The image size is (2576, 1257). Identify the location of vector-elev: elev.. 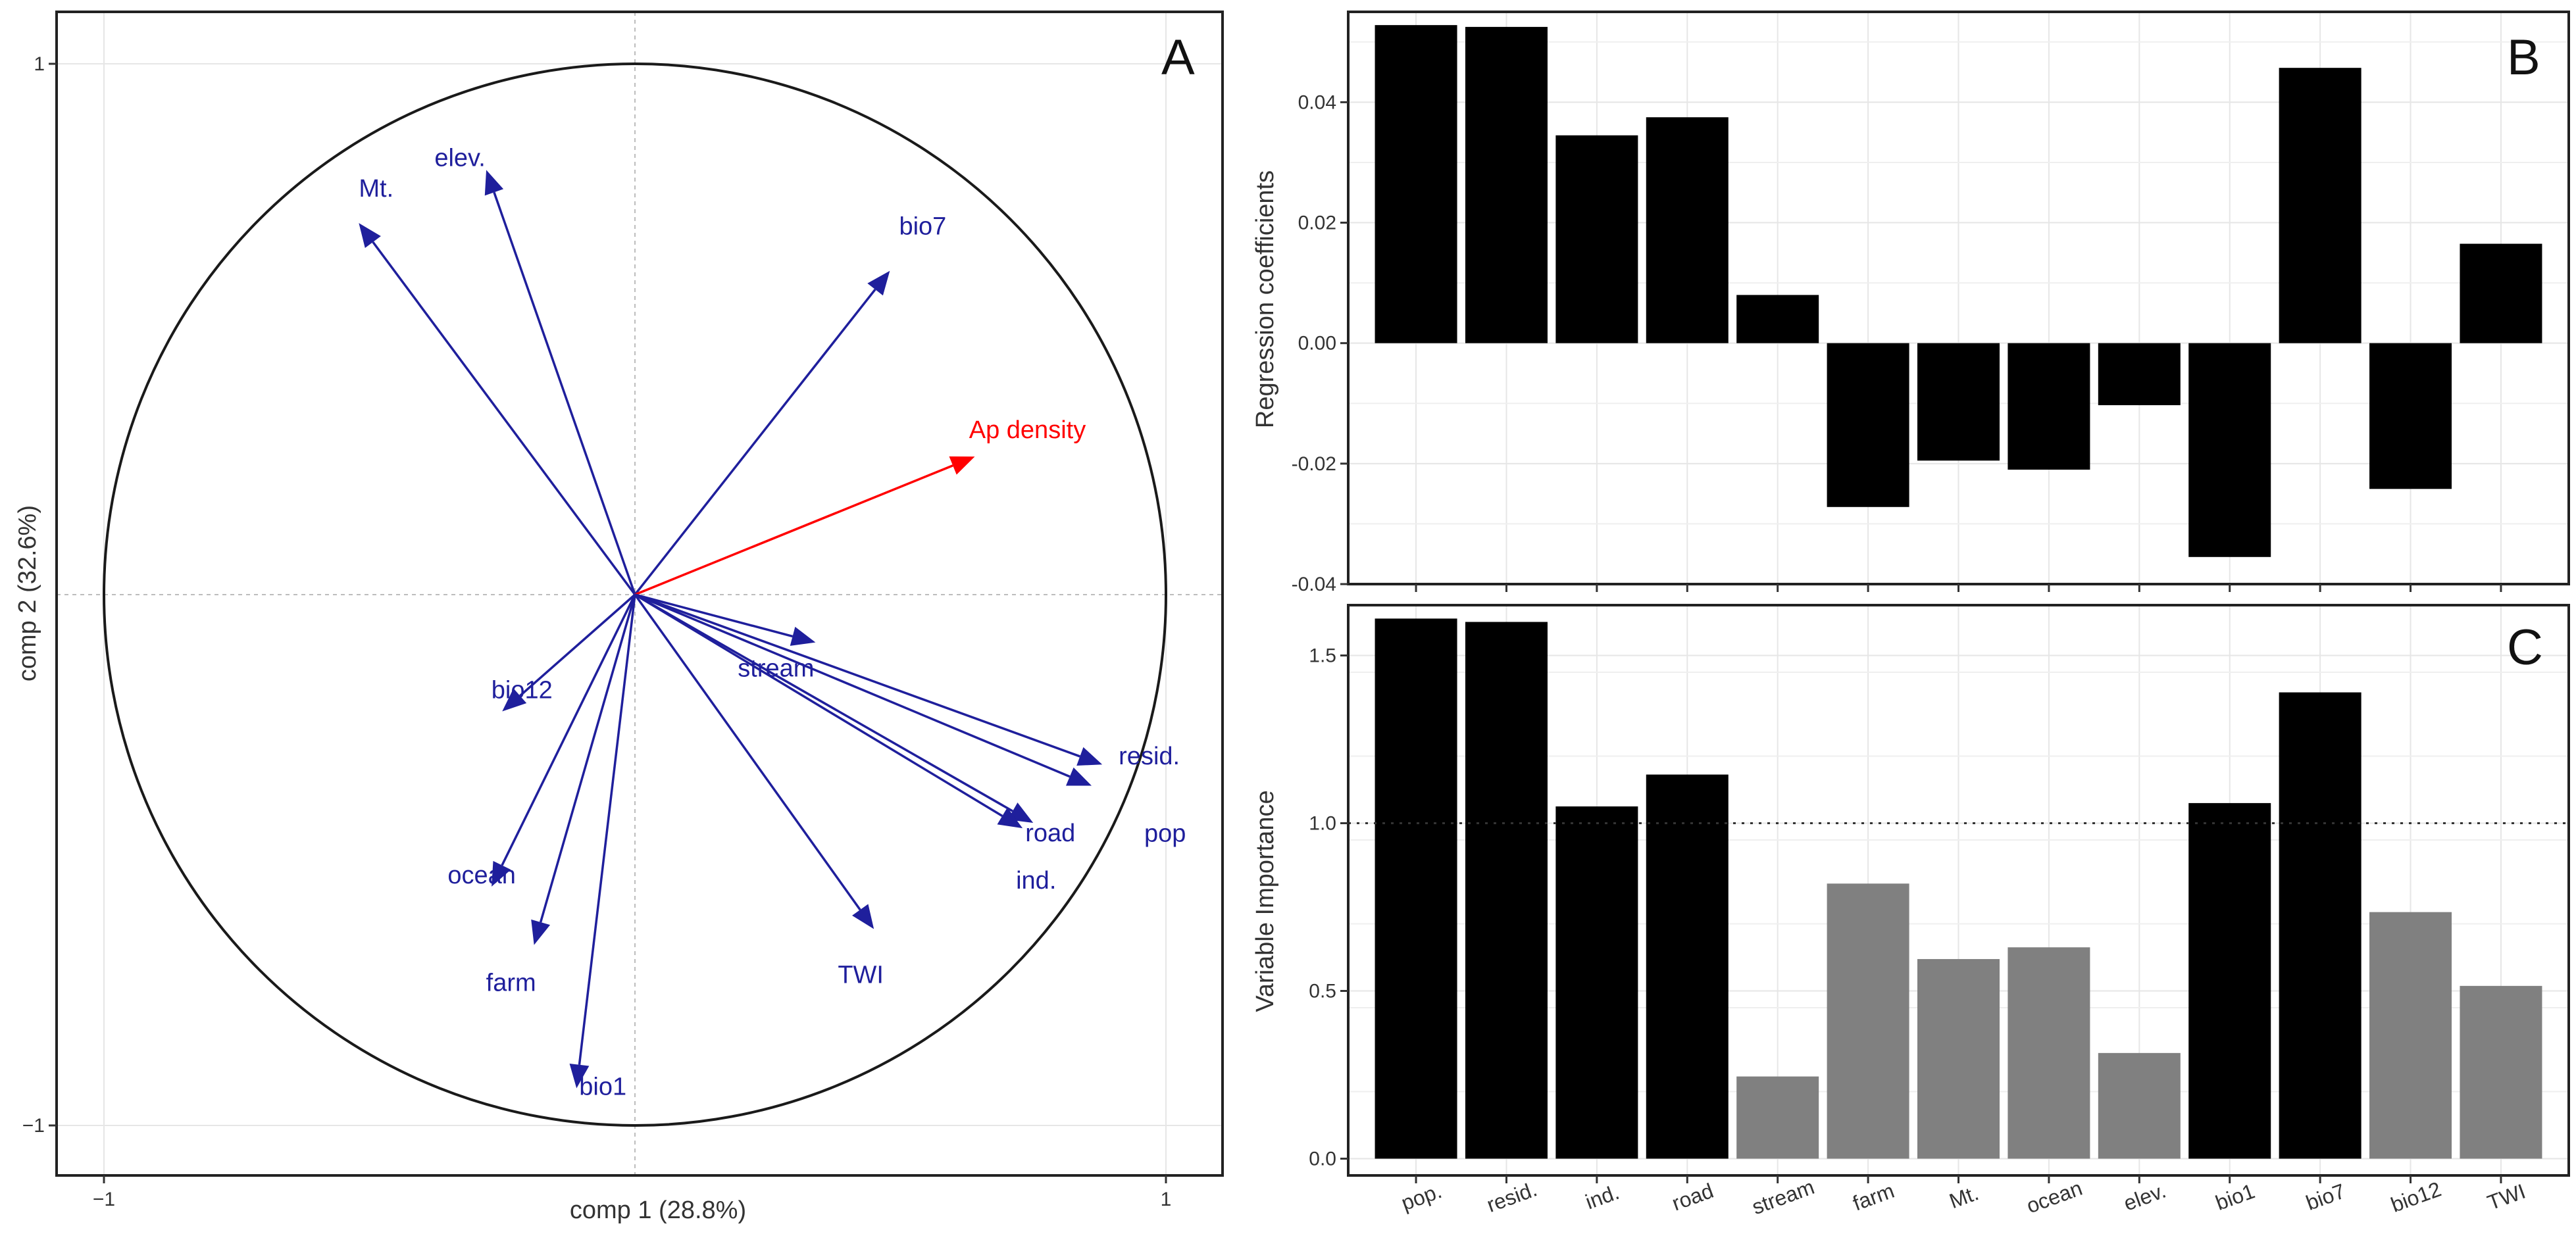
(535, 369).